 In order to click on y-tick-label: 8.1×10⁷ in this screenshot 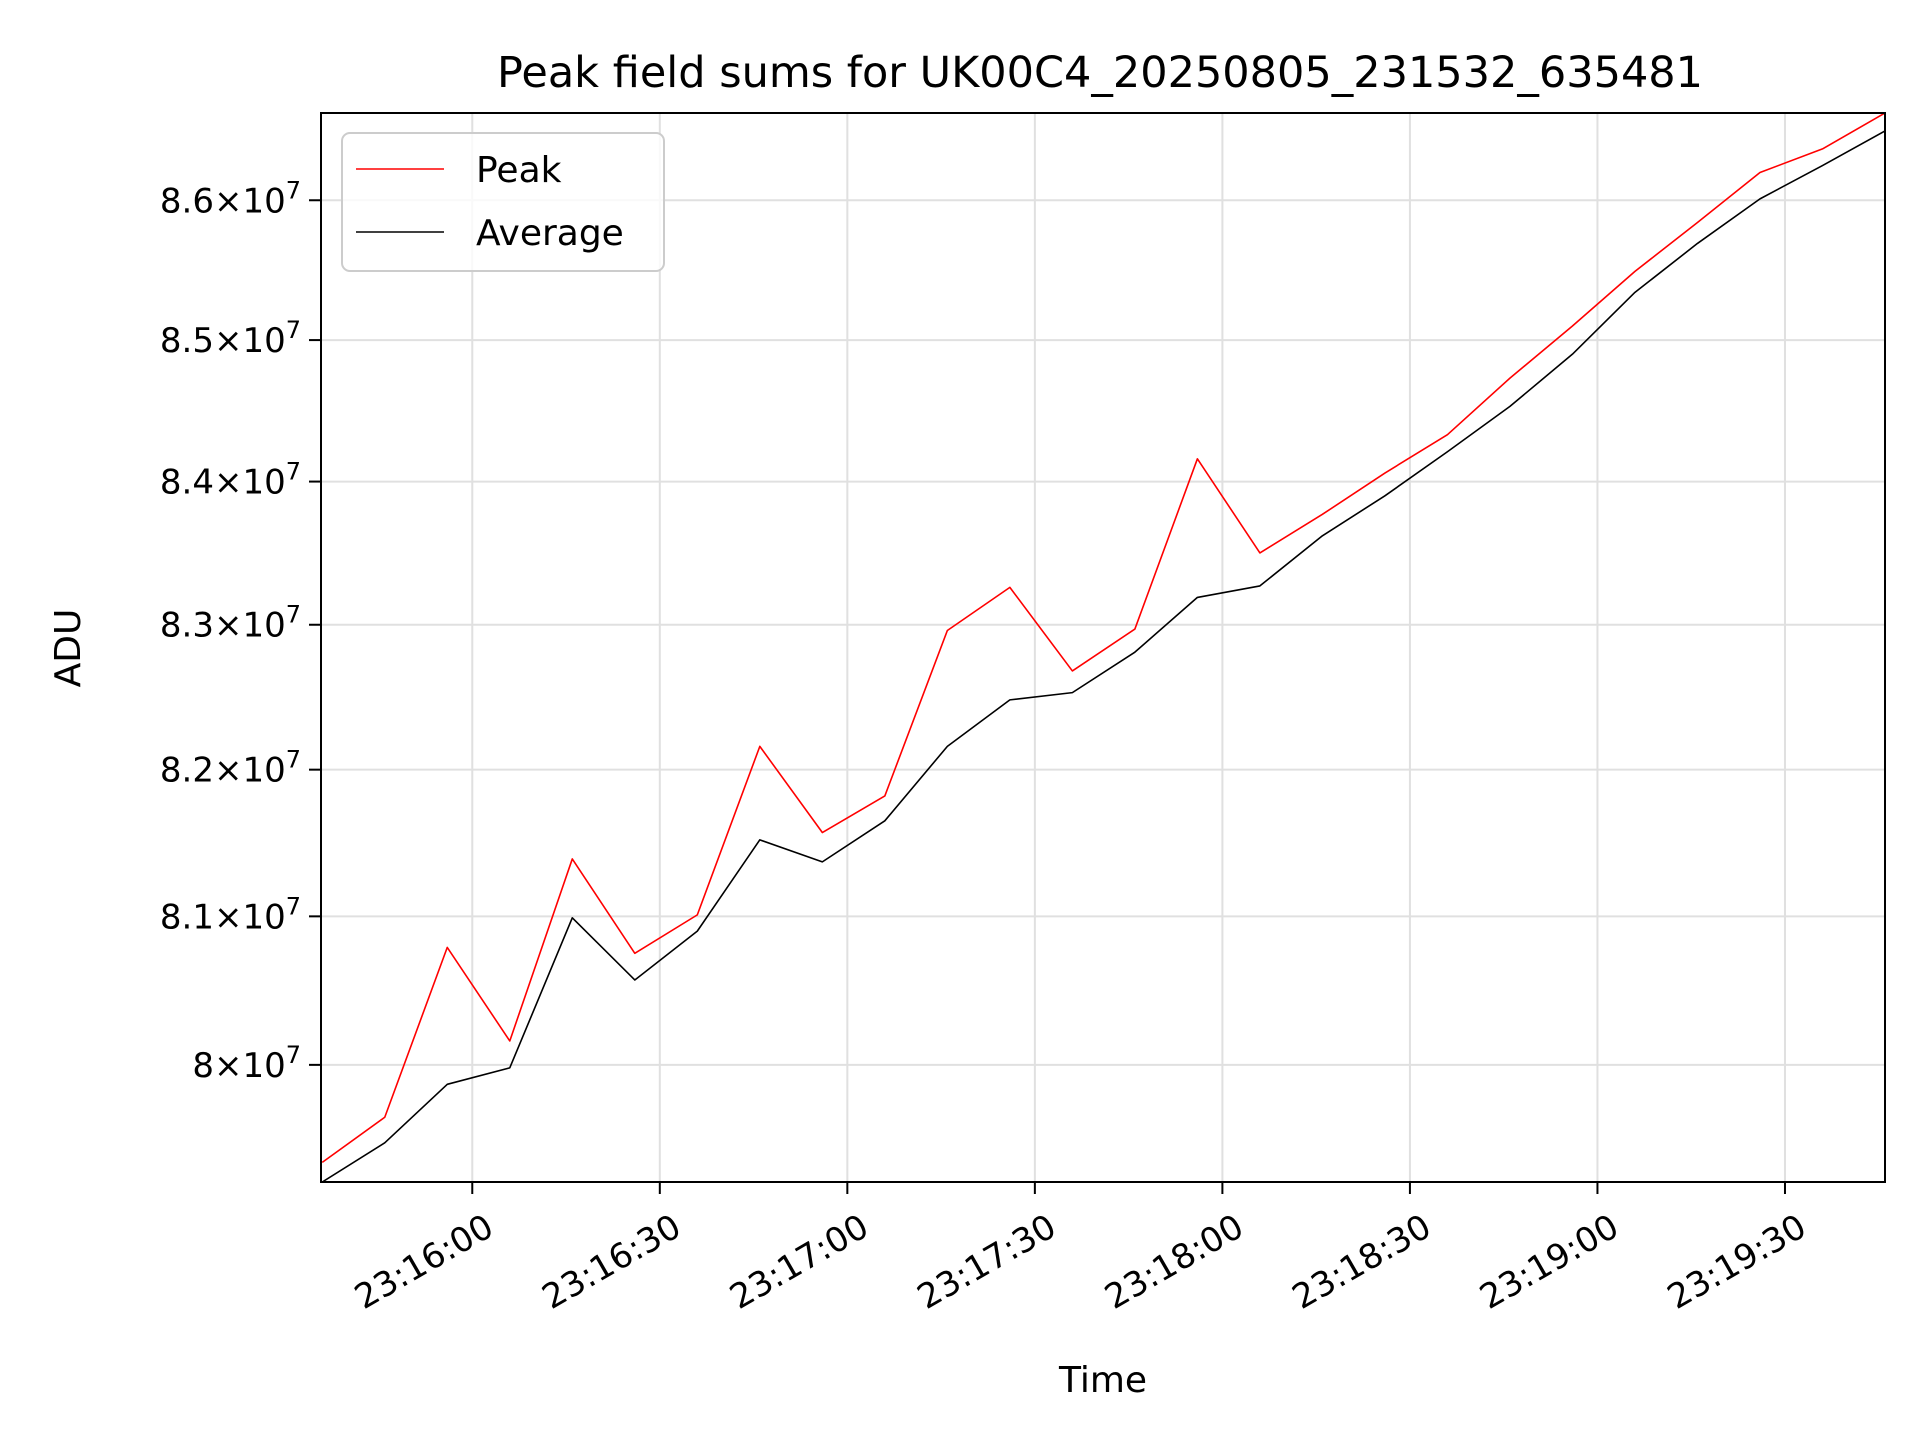, I will do `click(230, 914)`.